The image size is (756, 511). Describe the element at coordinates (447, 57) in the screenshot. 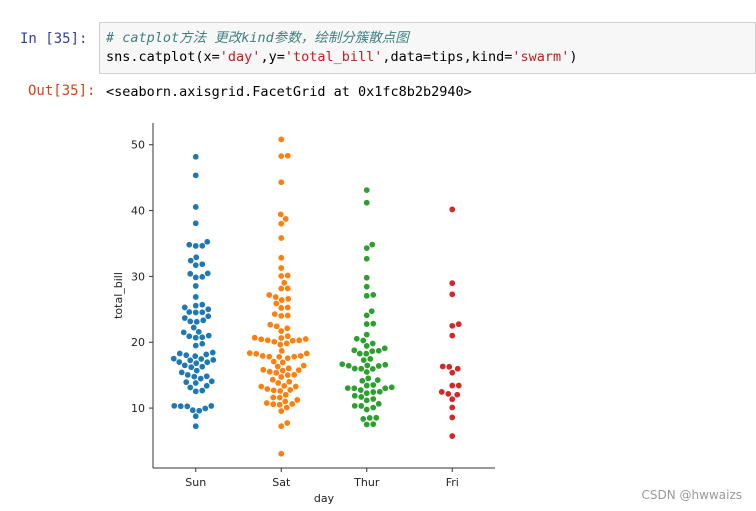

I see `code-token: ,data=tips,kind=` at that location.